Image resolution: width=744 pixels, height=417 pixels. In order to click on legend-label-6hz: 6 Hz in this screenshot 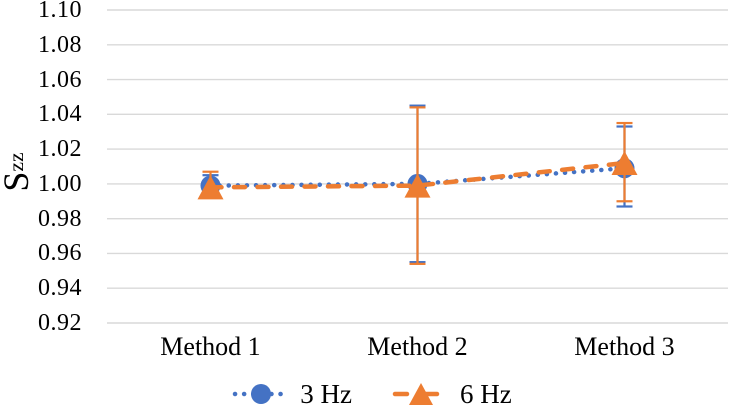, I will do `click(486, 393)`.